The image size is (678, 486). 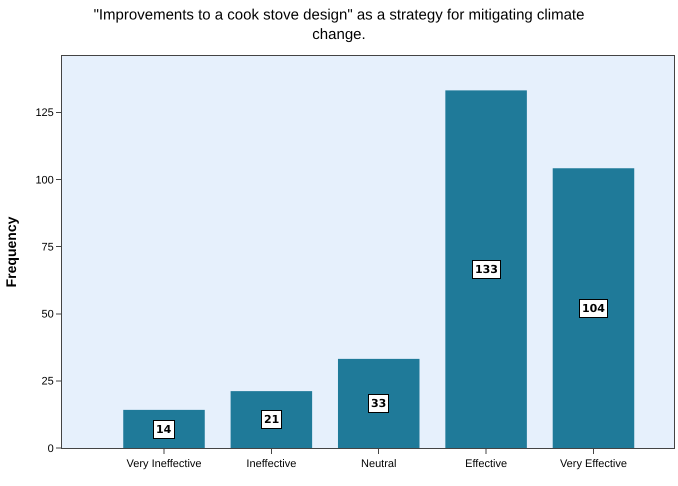 What do you see at coordinates (48, 247) in the screenshot?
I see `y-tick-label: 75` at bounding box center [48, 247].